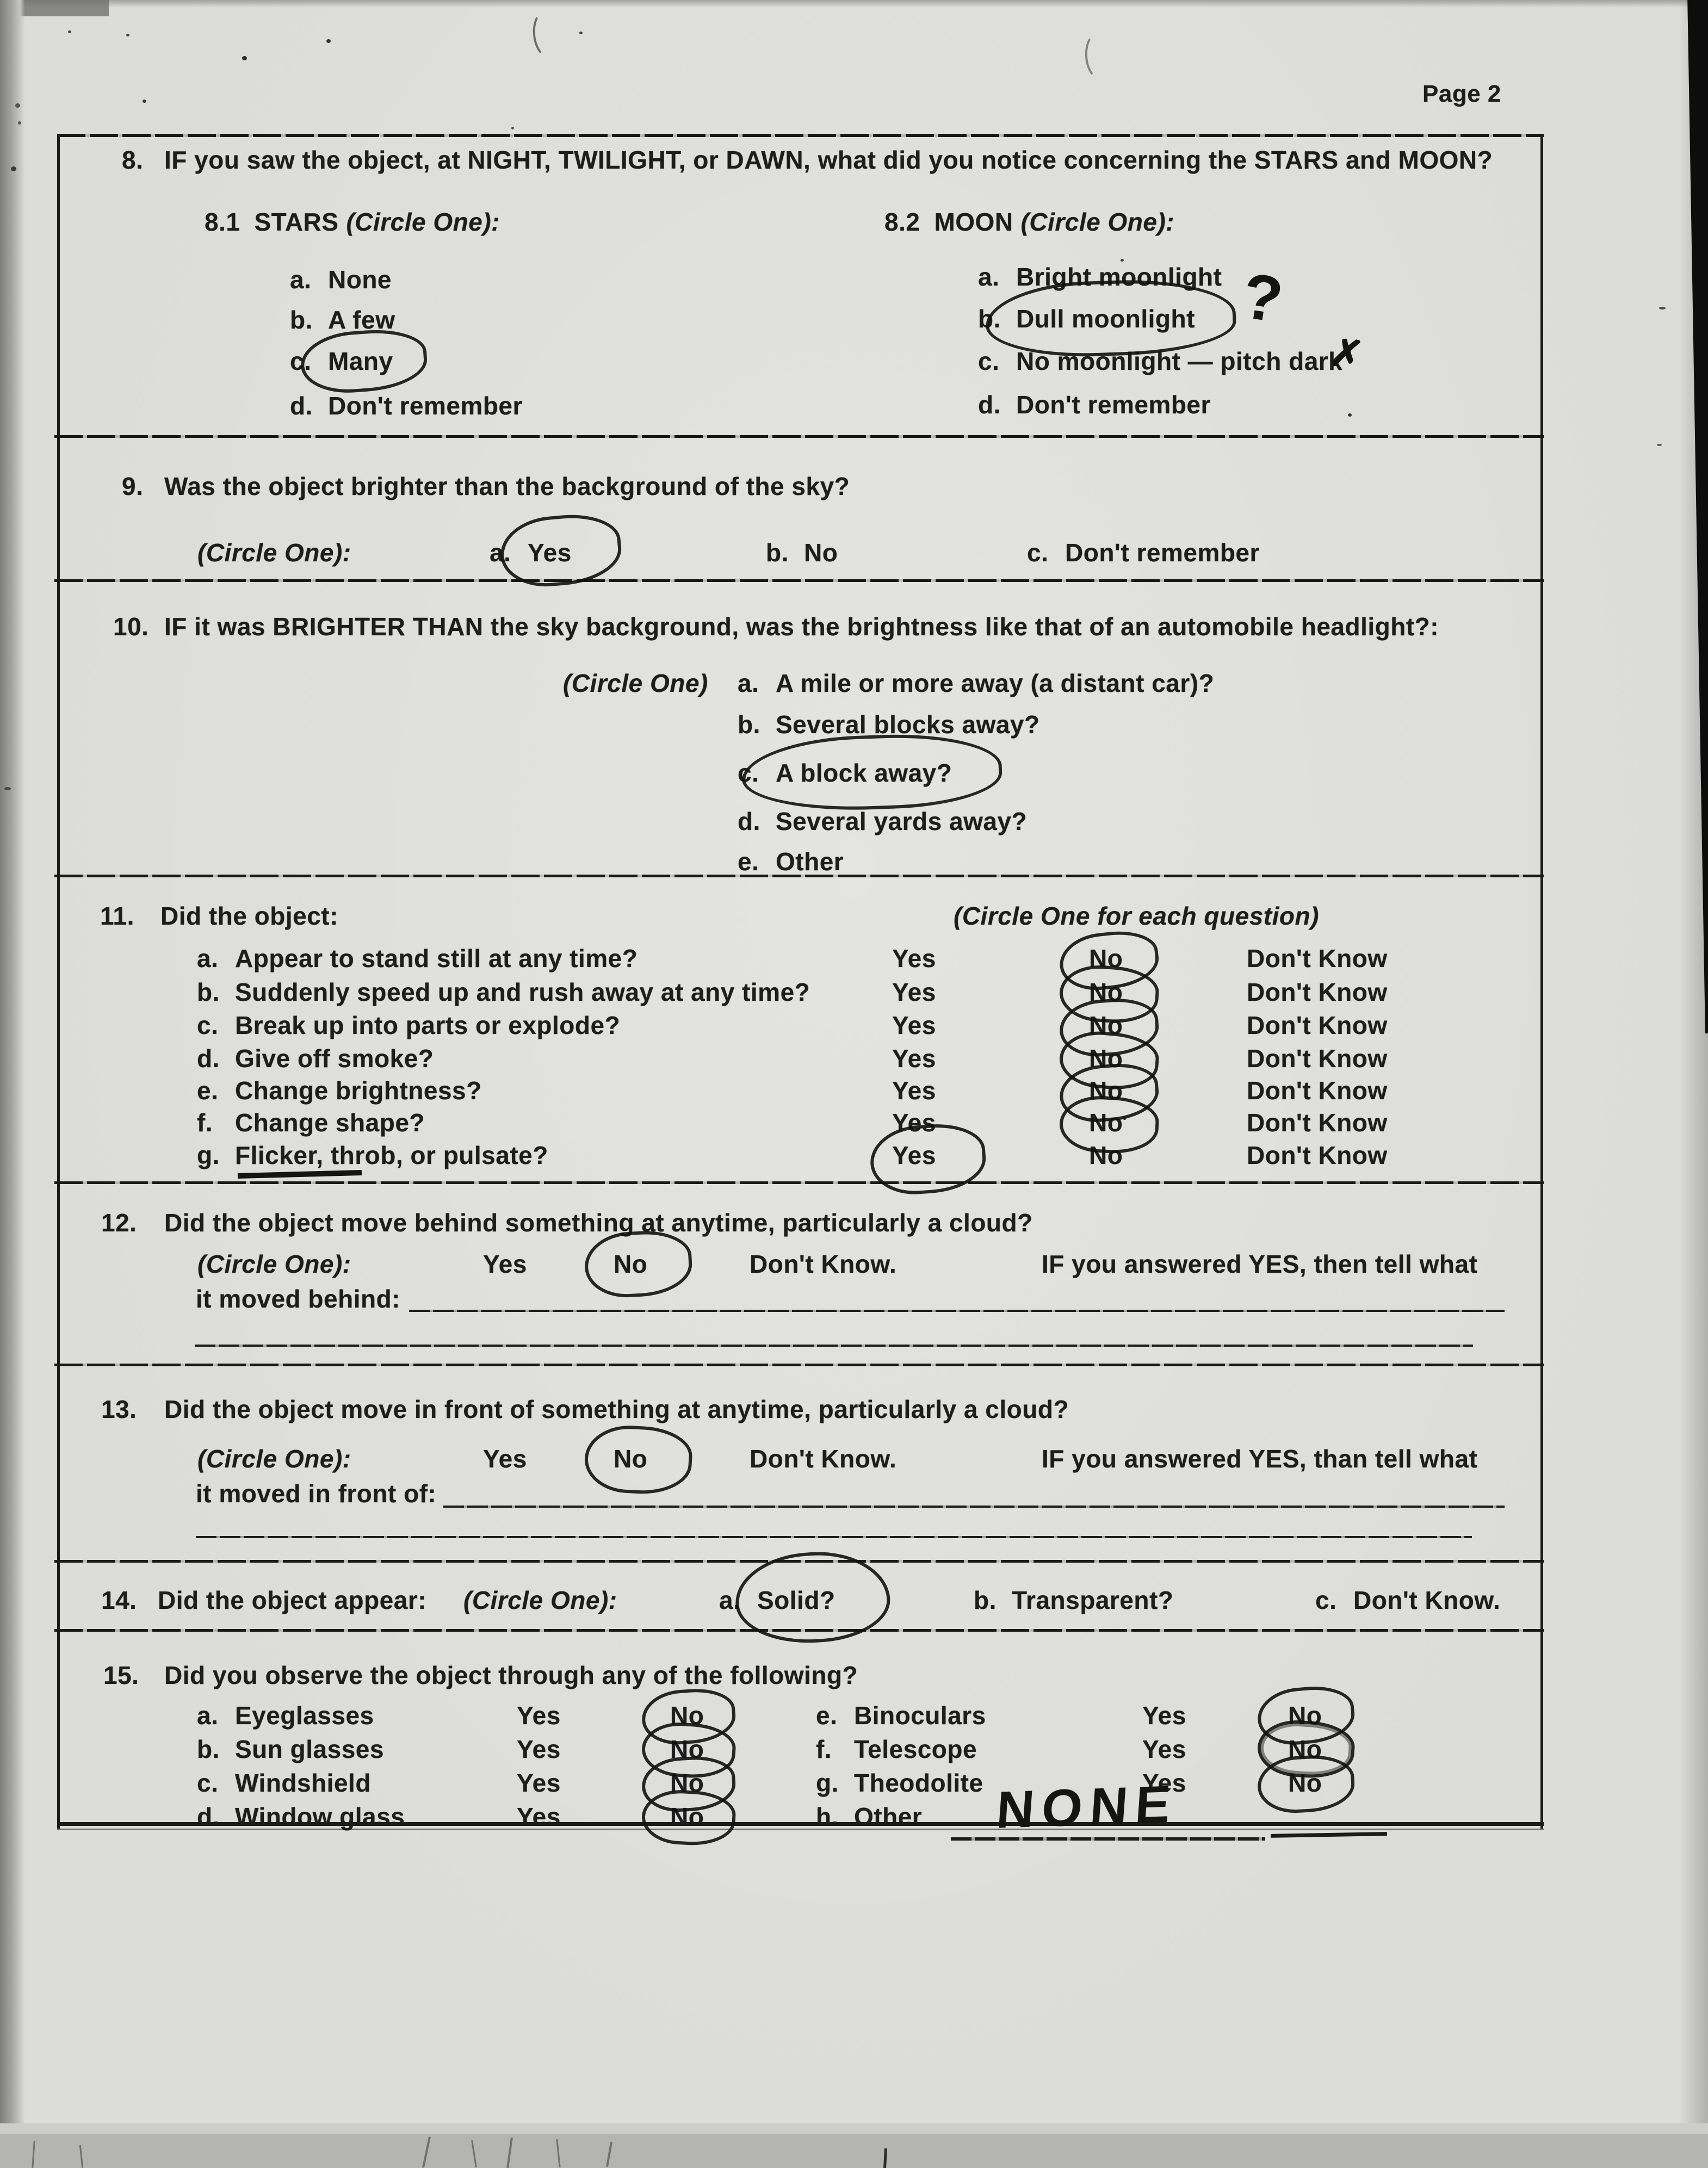 The width and height of the screenshot is (1708, 2168). I want to click on option-label: Bright moonlight, so click(1119, 277).